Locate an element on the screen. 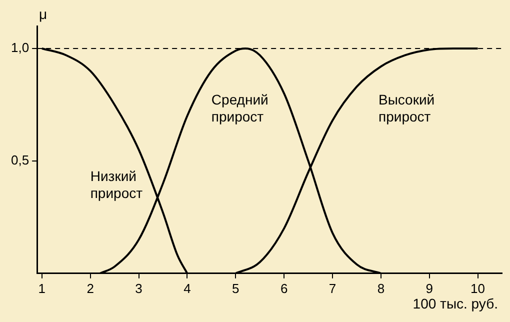 This screenshot has width=510, height=322. x-tick-label: 3 is located at coordinates (138, 288).